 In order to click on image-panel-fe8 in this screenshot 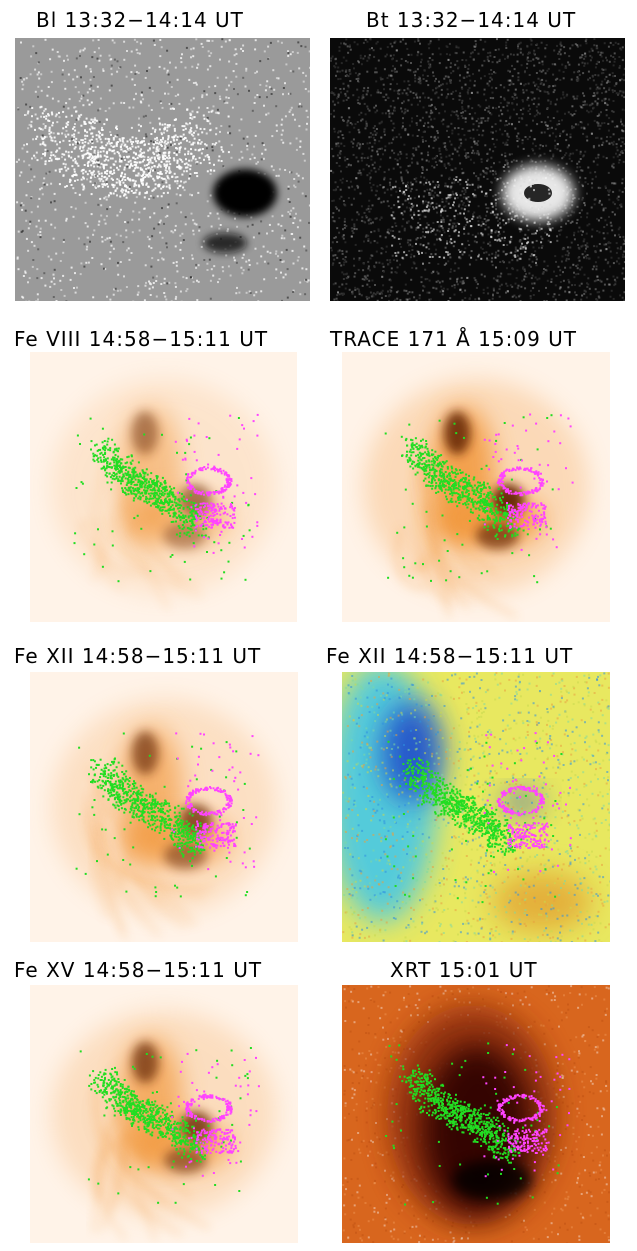, I will do `click(163, 487)`.